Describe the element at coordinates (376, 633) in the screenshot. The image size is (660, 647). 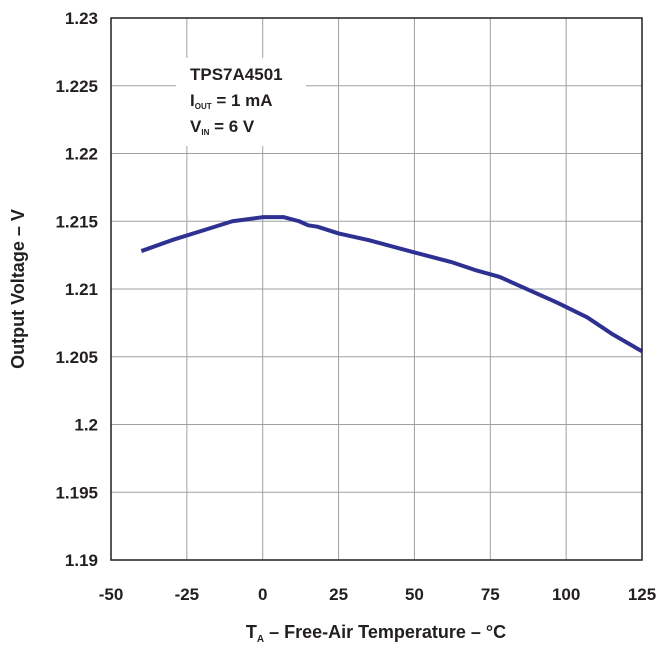
I see `x-axis-title: TA – Free-Air Temperature – °C` at that location.